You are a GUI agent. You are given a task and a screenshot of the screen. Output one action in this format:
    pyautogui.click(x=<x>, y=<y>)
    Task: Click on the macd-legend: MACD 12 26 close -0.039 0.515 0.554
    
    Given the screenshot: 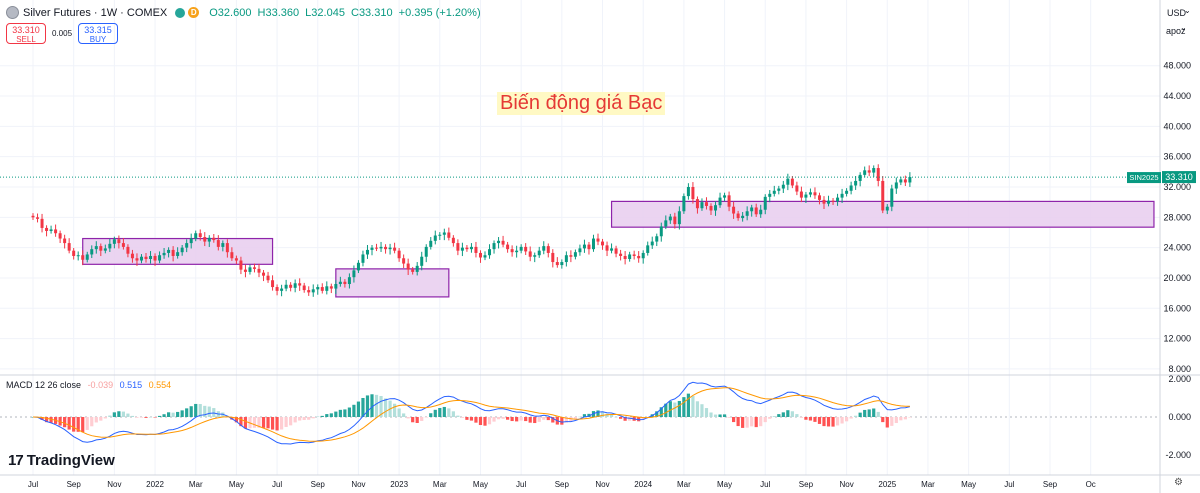 What is the action you would take?
    pyautogui.click(x=88, y=385)
    